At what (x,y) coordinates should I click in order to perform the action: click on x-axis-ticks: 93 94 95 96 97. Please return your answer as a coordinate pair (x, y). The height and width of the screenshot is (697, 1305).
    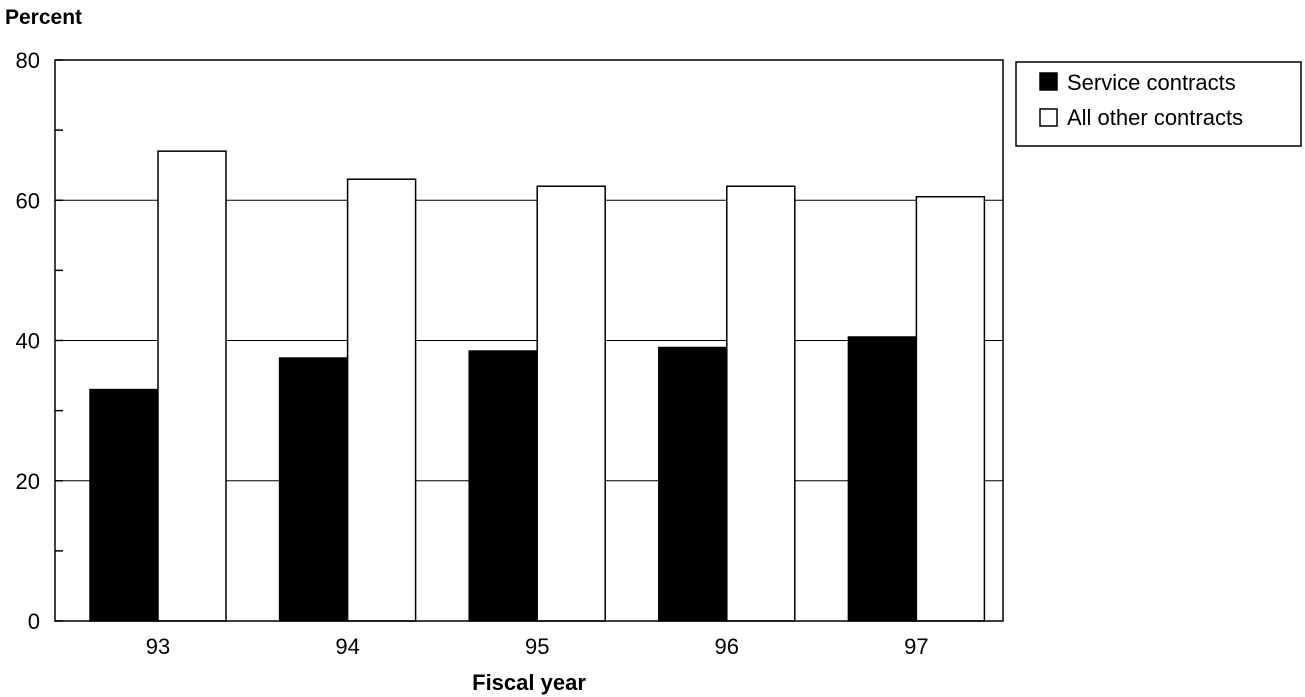
    Looking at the image, I should click on (537, 646).